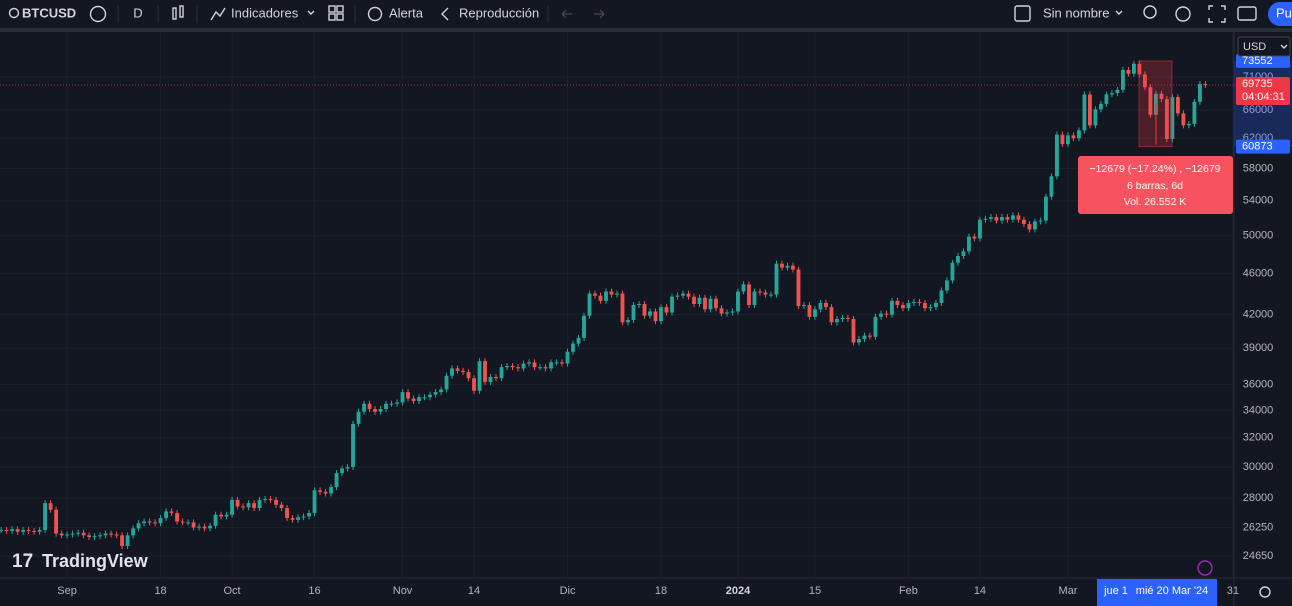  What do you see at coordinates (160, 591) in the screenshot?
I see `x-tick-label: 18` at bounding box center [160, 591].